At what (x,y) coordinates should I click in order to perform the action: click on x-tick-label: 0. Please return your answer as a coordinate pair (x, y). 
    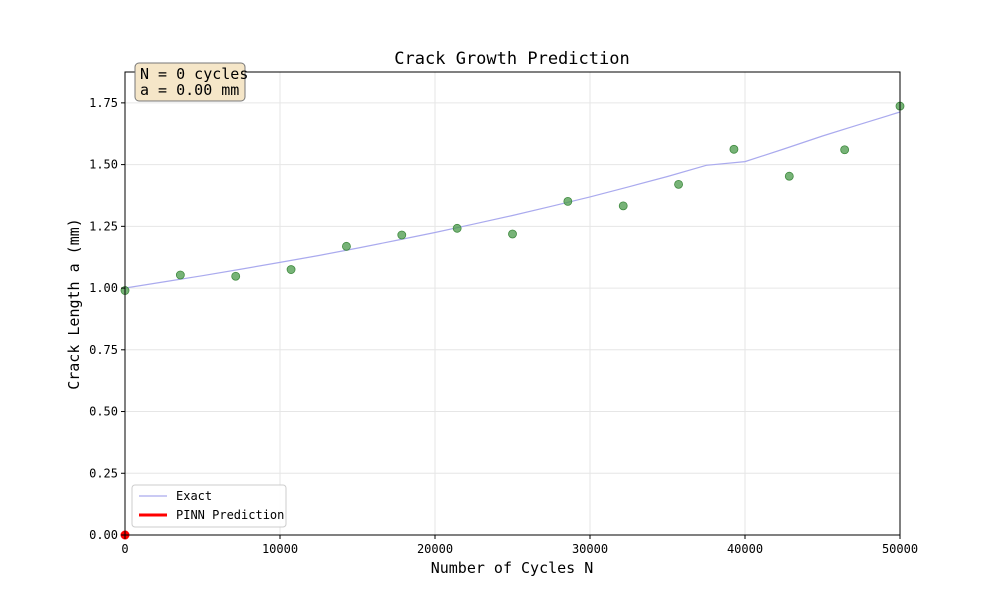
    Looking at the image, I should click on (124, 549).